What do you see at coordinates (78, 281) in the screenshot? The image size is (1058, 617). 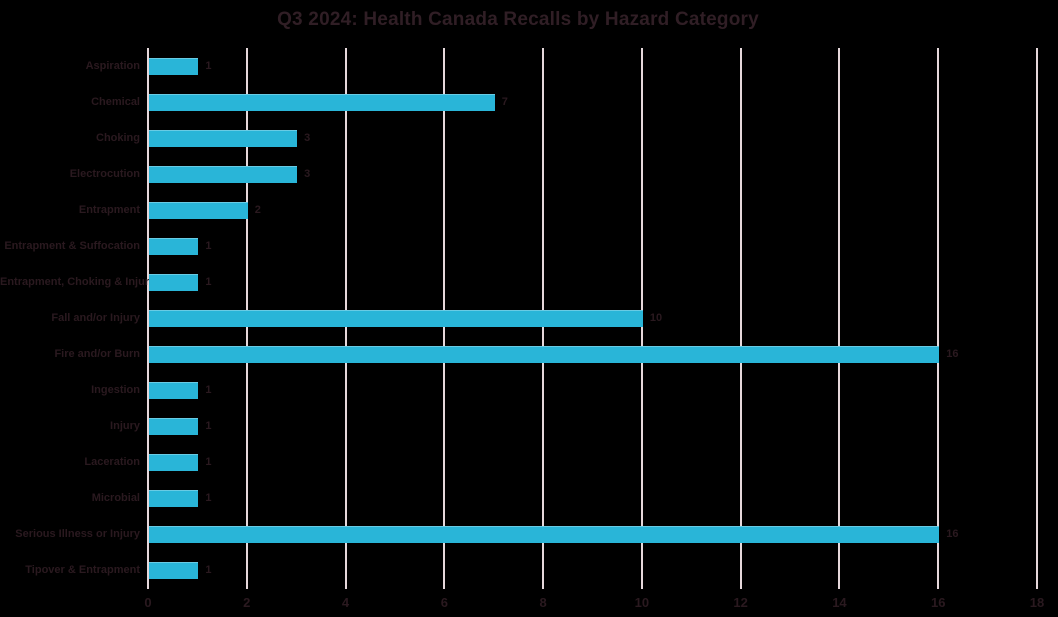 I see `category-label: Entrapment, Choking & Injury` at bounding box center [78, 281].